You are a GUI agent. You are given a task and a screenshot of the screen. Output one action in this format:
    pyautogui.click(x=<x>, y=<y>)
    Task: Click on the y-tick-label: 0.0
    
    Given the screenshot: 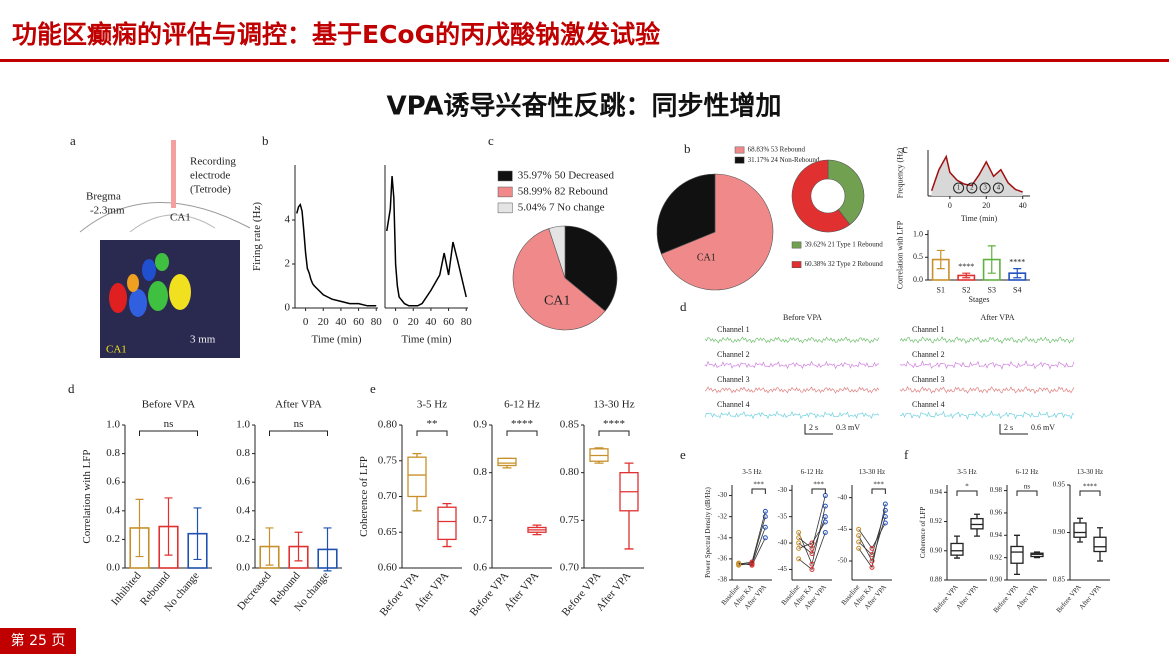 What is the action you would take?
    pyautogui.click(x=113, y=568)
    